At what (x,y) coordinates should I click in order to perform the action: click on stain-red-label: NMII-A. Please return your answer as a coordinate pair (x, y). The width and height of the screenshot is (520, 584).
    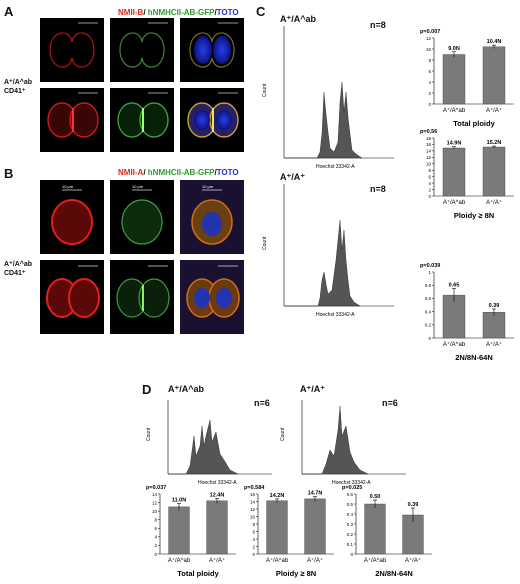
    Looking at the image, I should click on (131, 172).